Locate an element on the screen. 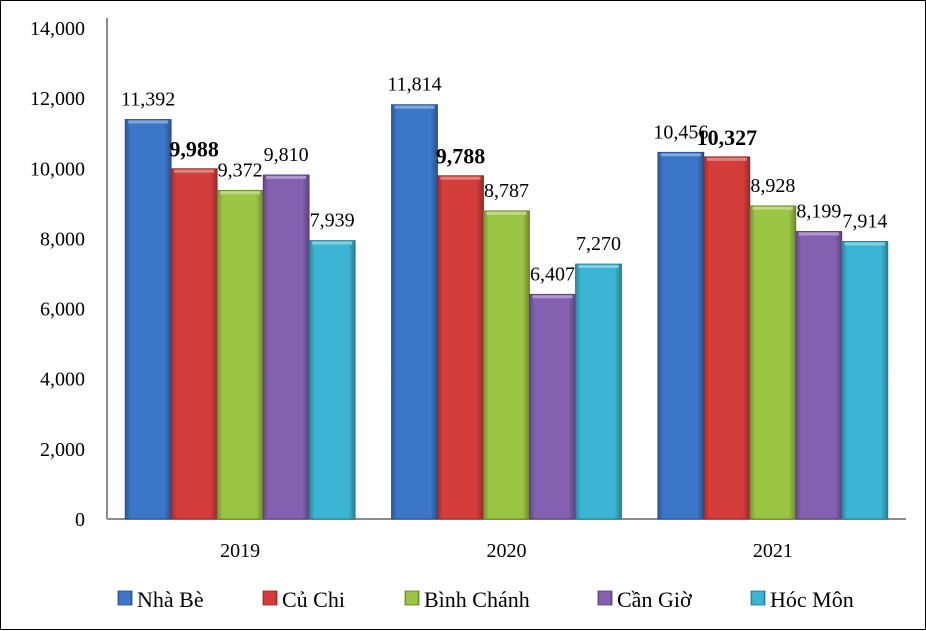  bar-cần-giờ-2019 is located at coordinates (286, 347).